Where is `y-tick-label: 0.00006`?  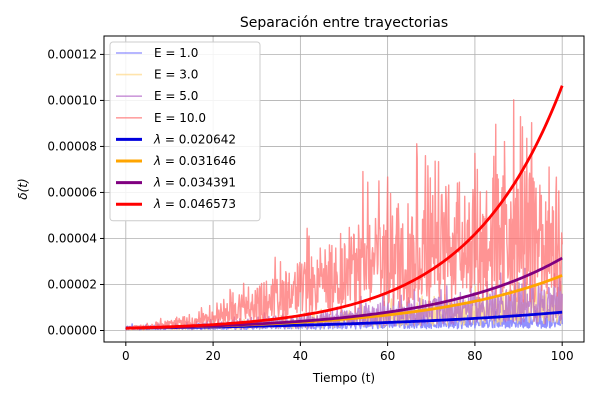
y-tick-label: 0.00006 is located at coordinates (72, 192).